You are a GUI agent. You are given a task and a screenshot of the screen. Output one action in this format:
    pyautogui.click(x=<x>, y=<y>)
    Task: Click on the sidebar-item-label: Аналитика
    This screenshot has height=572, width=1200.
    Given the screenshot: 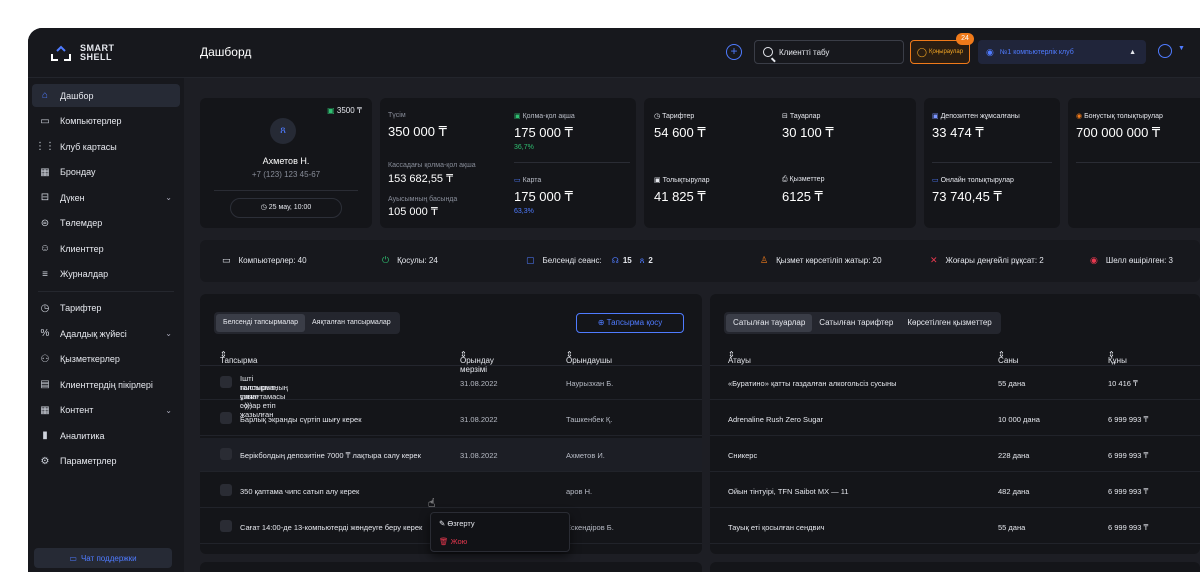 What is the action you would take?
    pyautogui.click(x=82, y=435)
    